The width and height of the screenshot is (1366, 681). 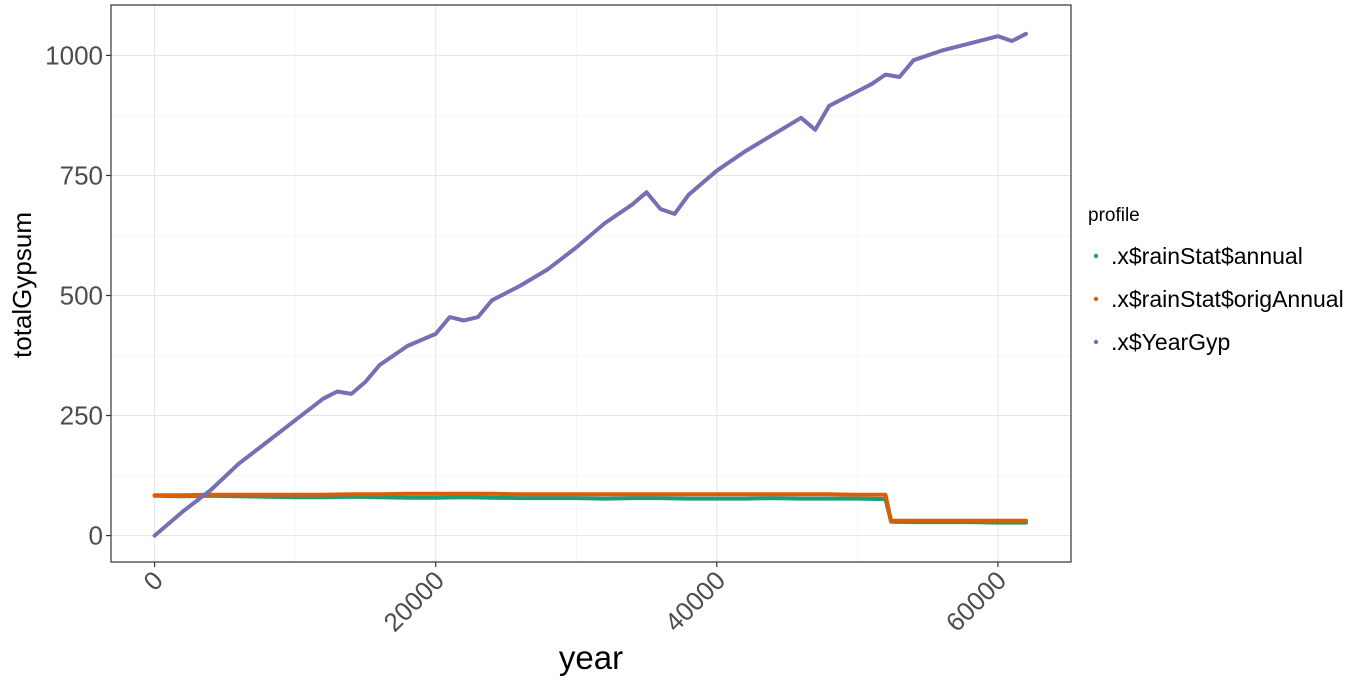 What do you see at coordinates (22, 285) in the screenshot?
I see `y-axis-title: totalGypsum` at bounding box center [22, 285].